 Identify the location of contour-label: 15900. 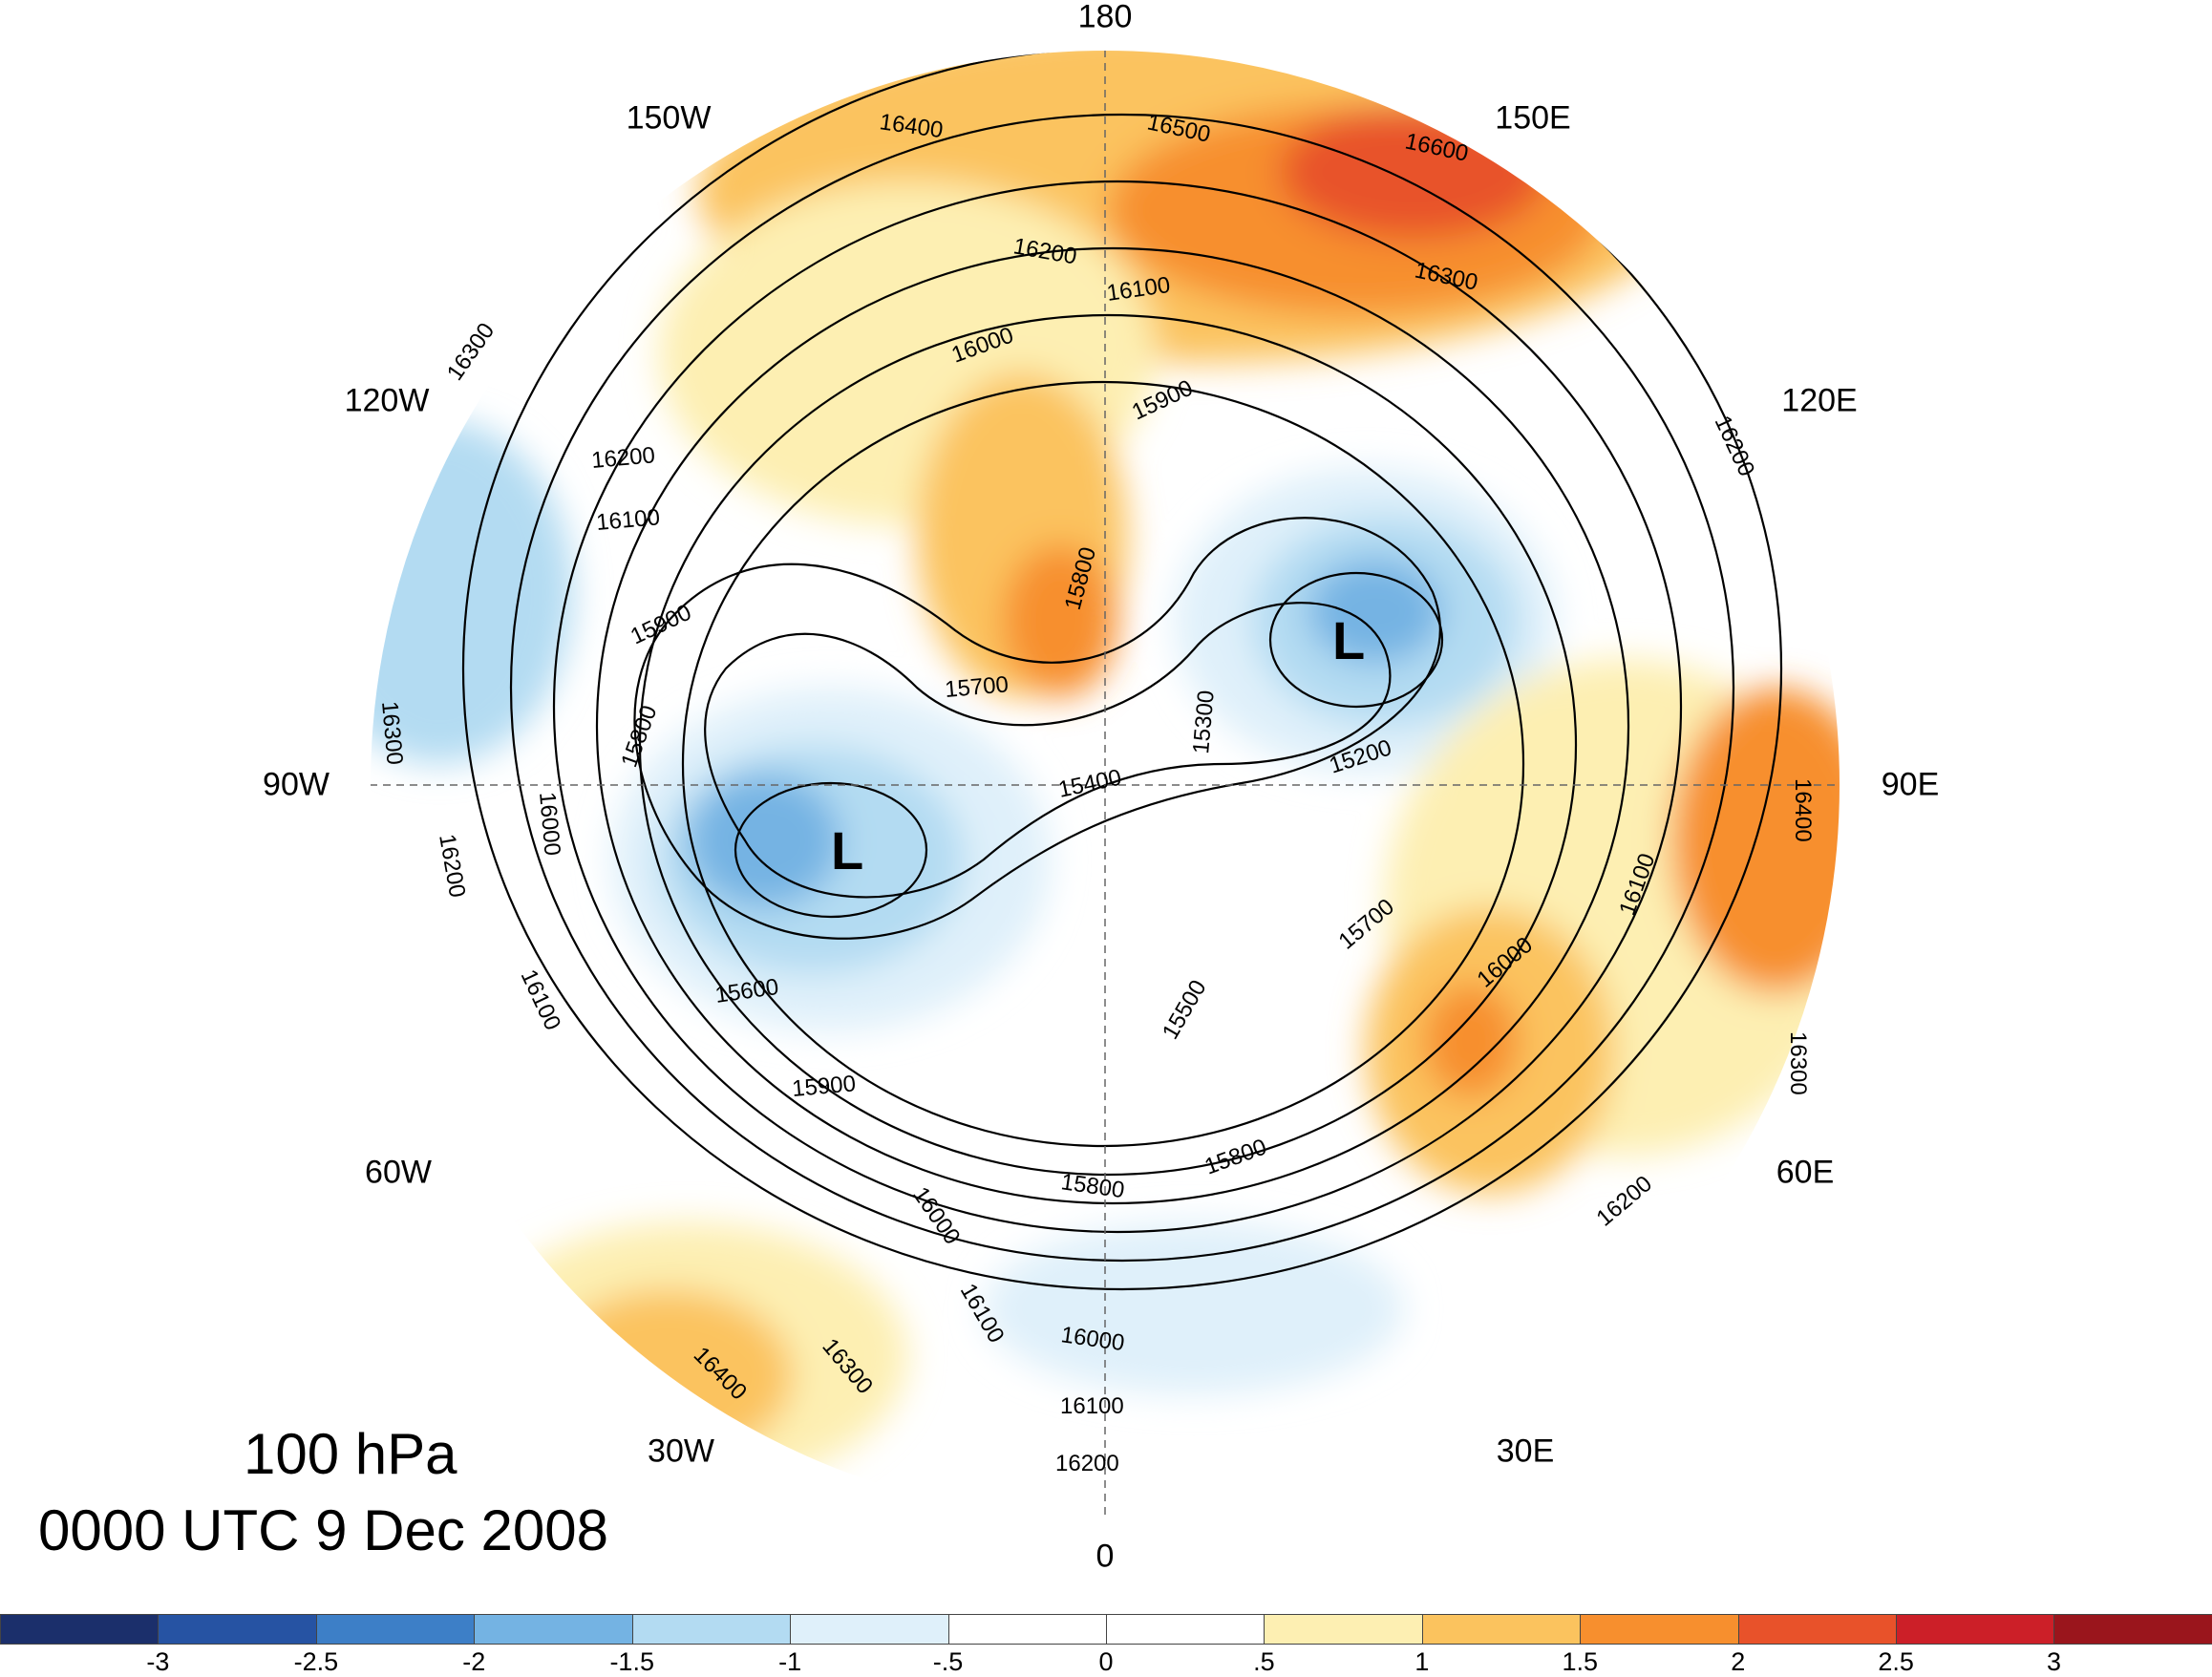
(824, 1086).